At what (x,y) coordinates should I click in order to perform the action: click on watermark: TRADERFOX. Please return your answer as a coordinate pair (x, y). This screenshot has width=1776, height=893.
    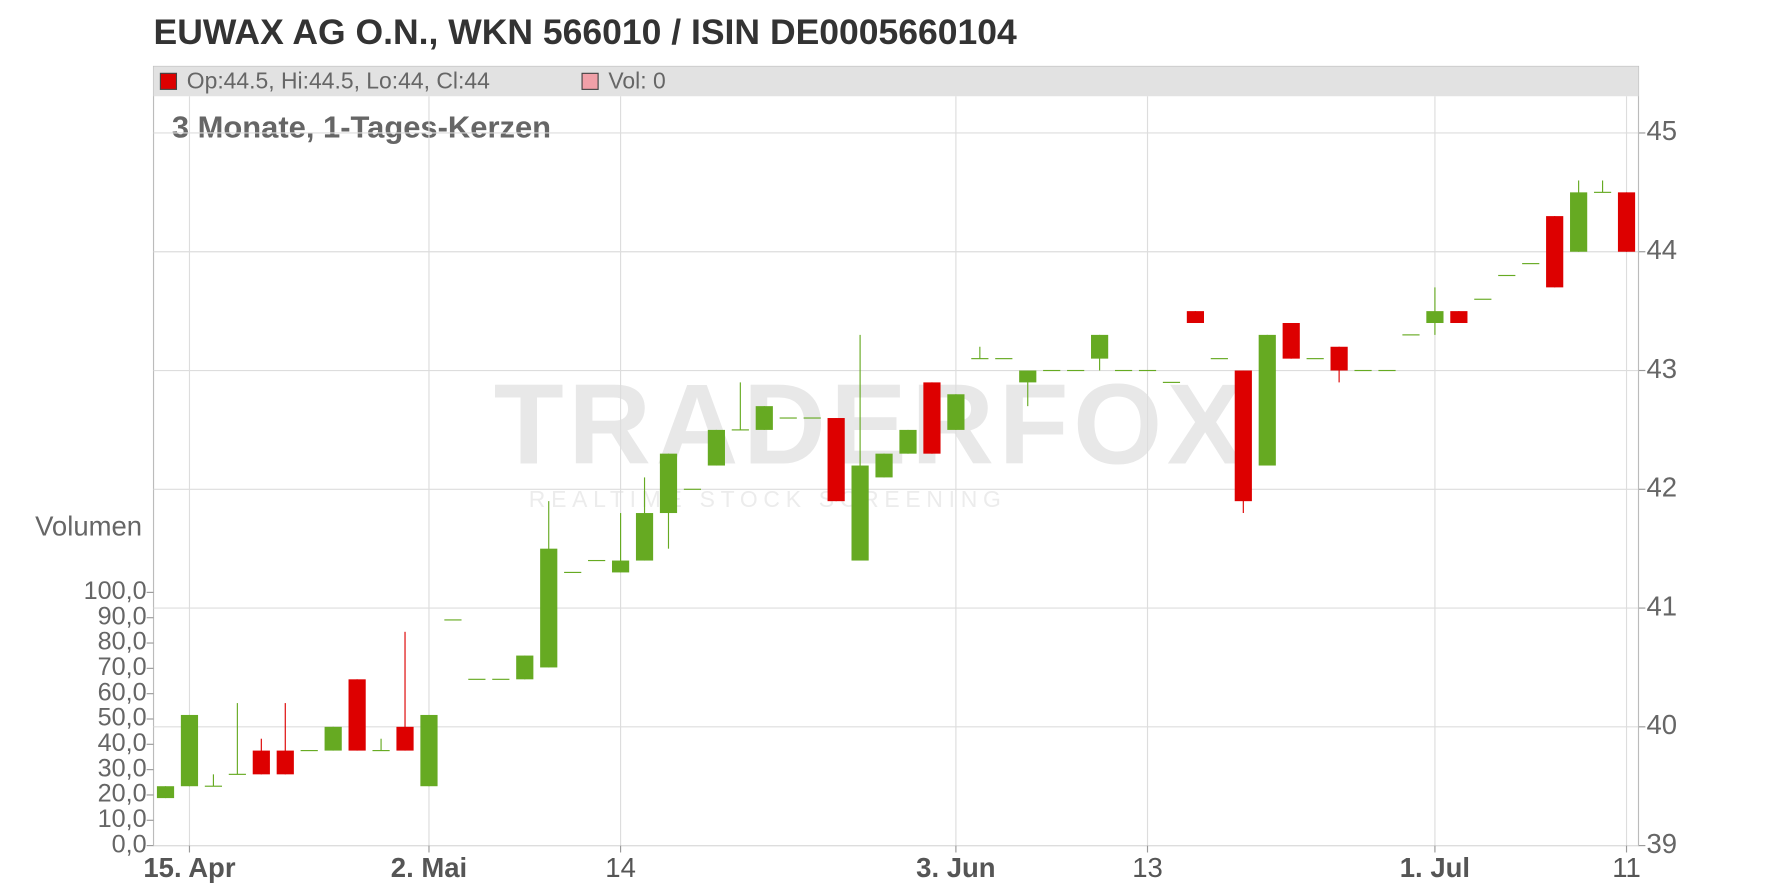
    Looking at the image, I should click on (871, 424).